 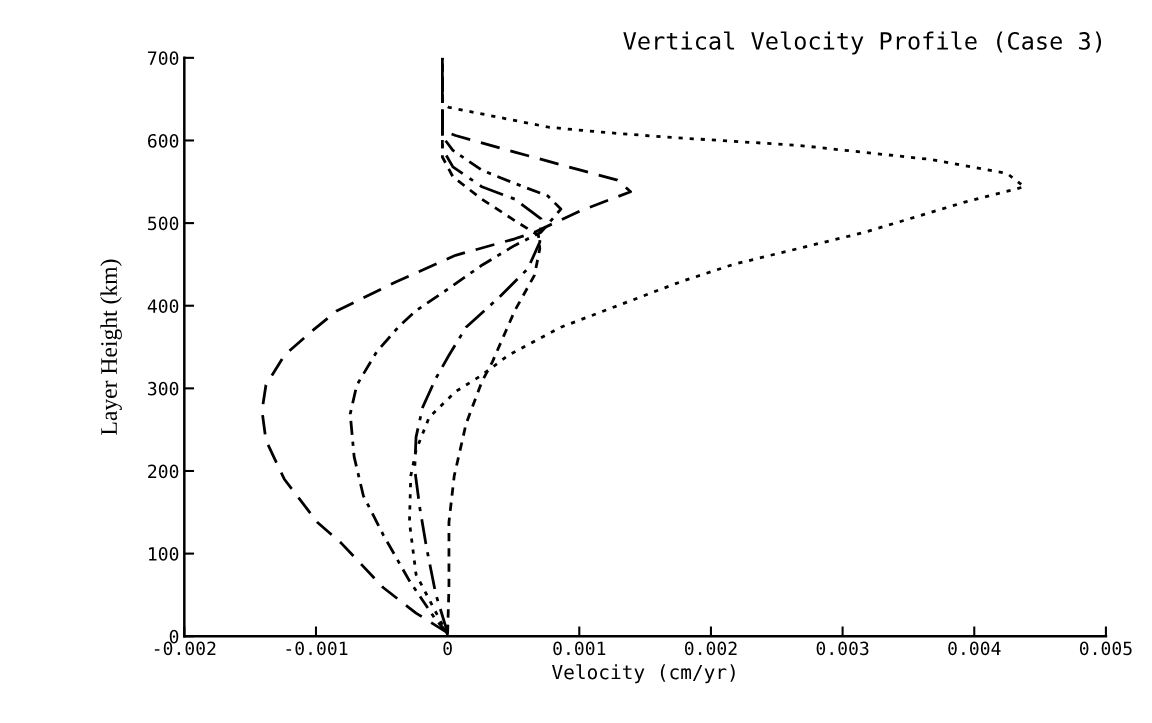 I want to click on y-tick-label: 300, so click(x=163, y=388).